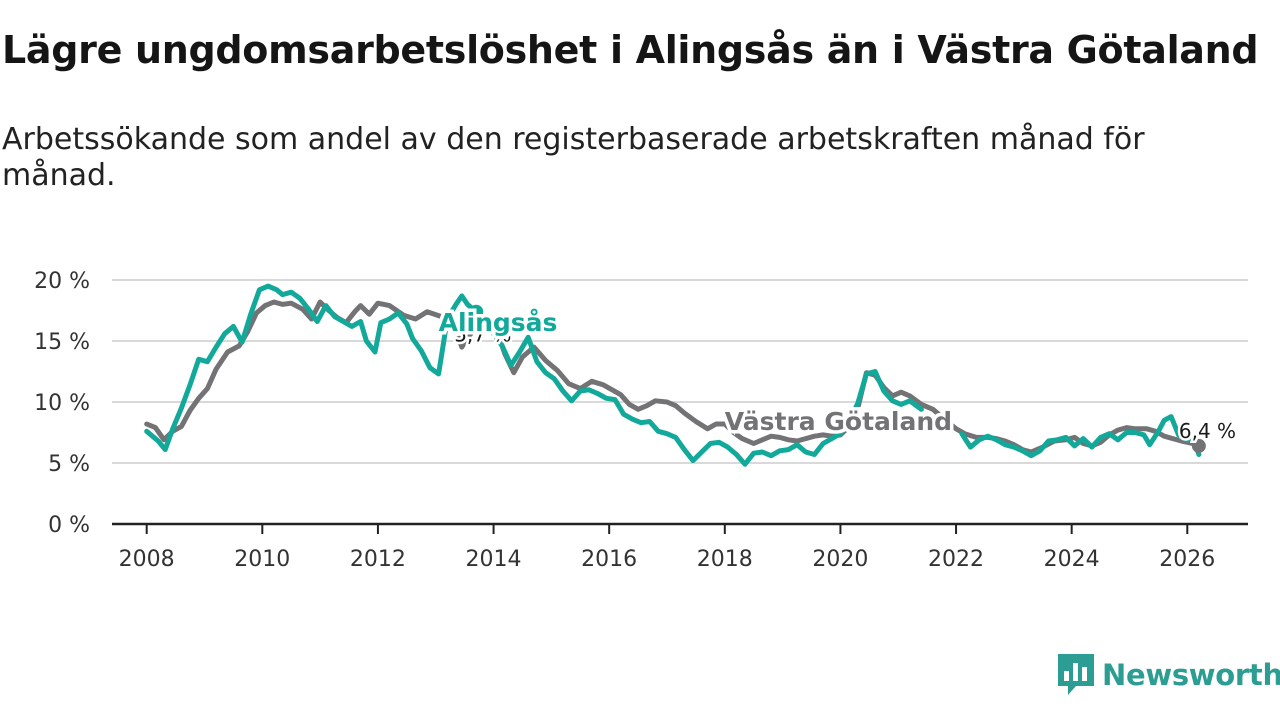  I want to click on y-tick-label: 10 %, so click(62, 403).